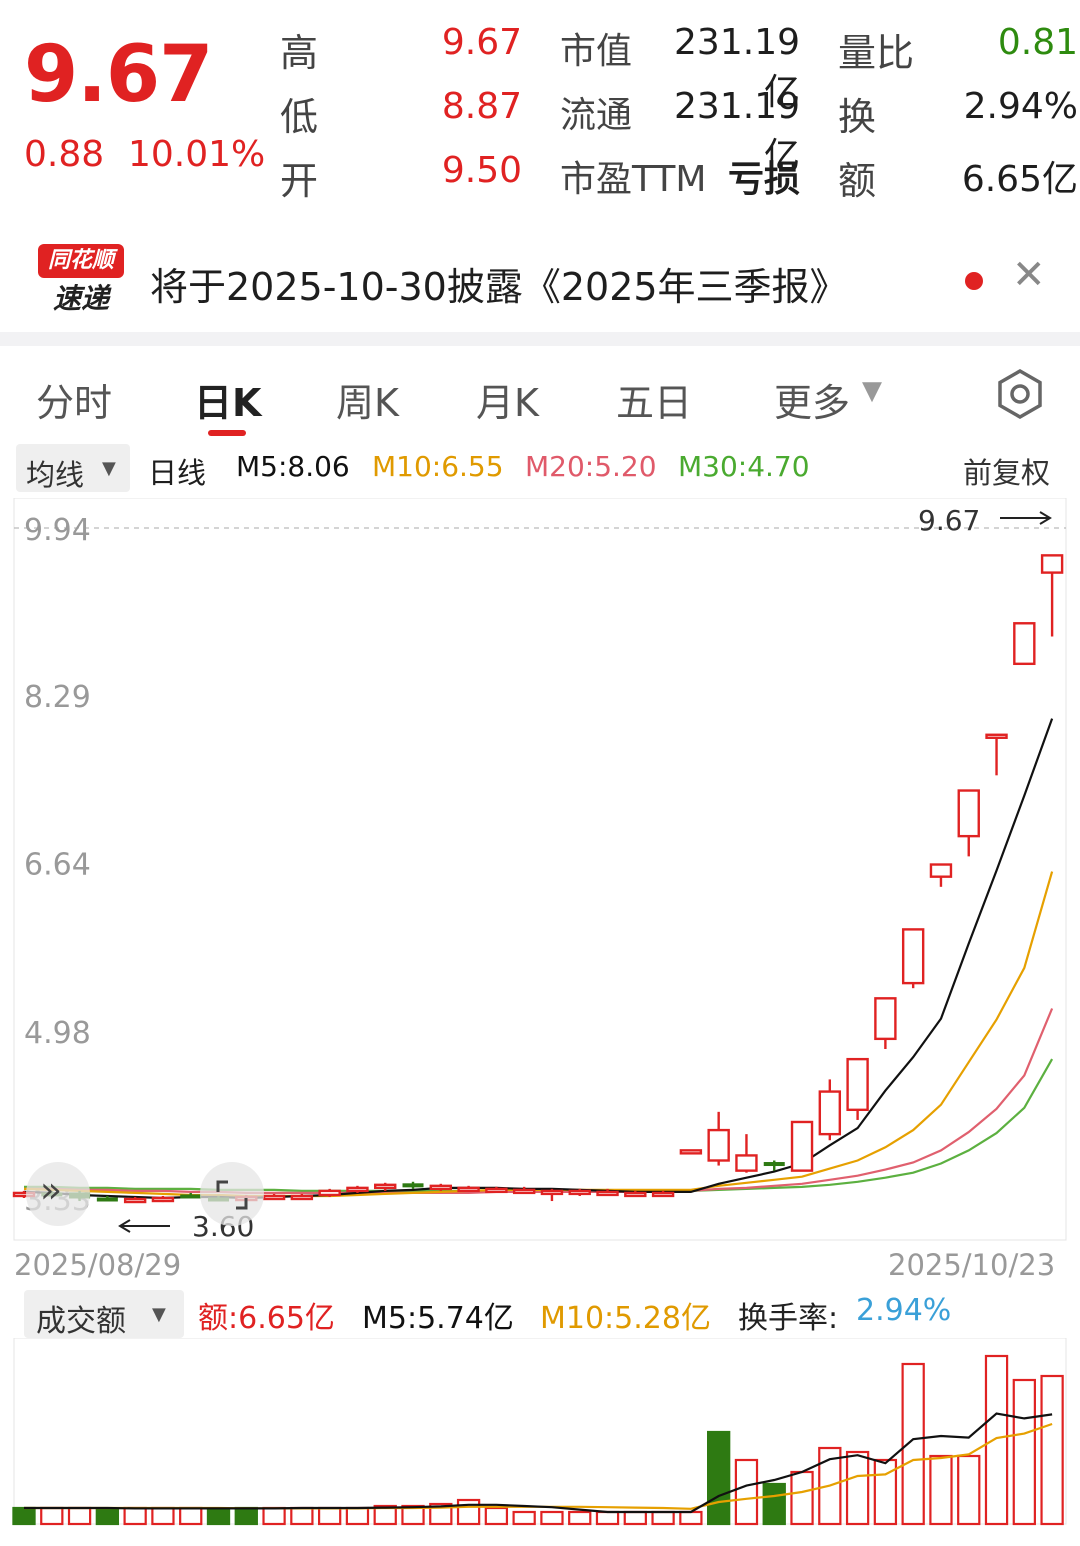 This screenshot has width=1080, height=1546. I want to click on ma5-value: M5:8.06, so click(293, 466).